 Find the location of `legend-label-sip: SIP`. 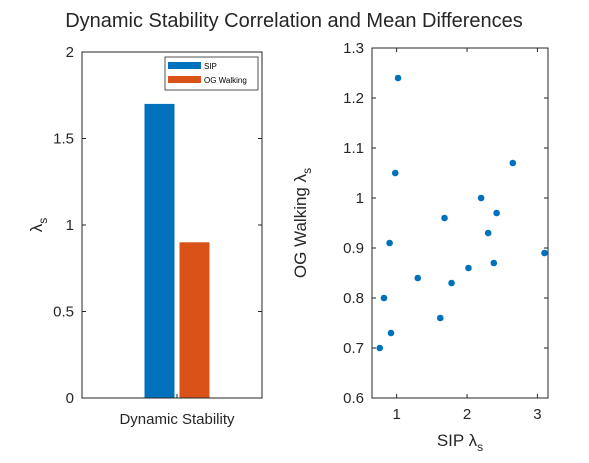

legend-label-sip: SIP is located at coordinates (210, 66).